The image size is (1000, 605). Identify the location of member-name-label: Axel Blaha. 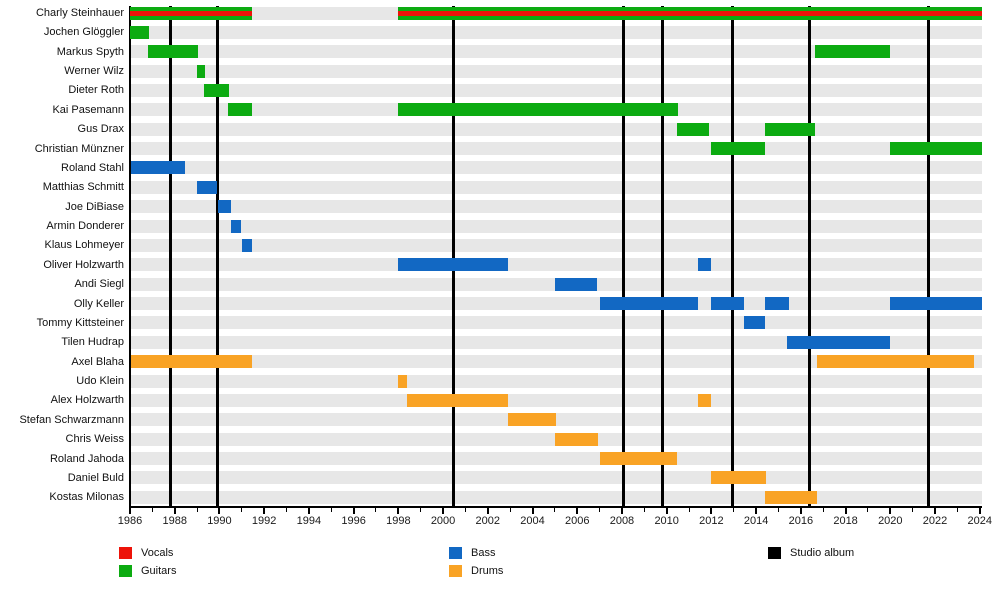
(97, 361).